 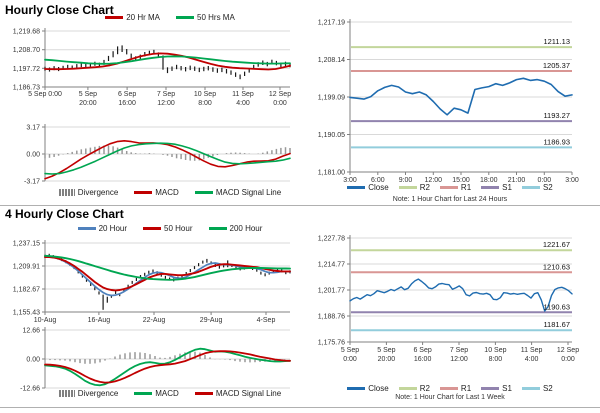 I want to click on legend-item: 20 Hr MA, so click(x=132, y=17).